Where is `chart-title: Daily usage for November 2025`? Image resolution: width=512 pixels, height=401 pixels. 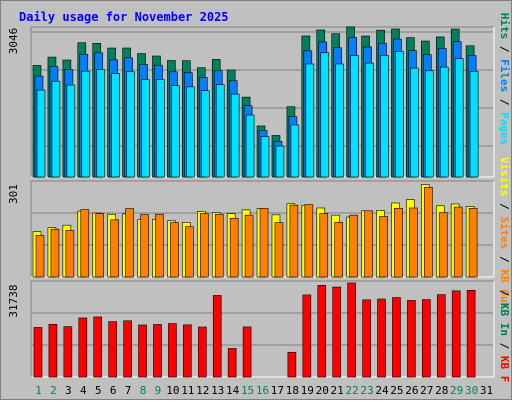
chart-title: Daily usage for November 2025 is located at coordinates (124, 17).